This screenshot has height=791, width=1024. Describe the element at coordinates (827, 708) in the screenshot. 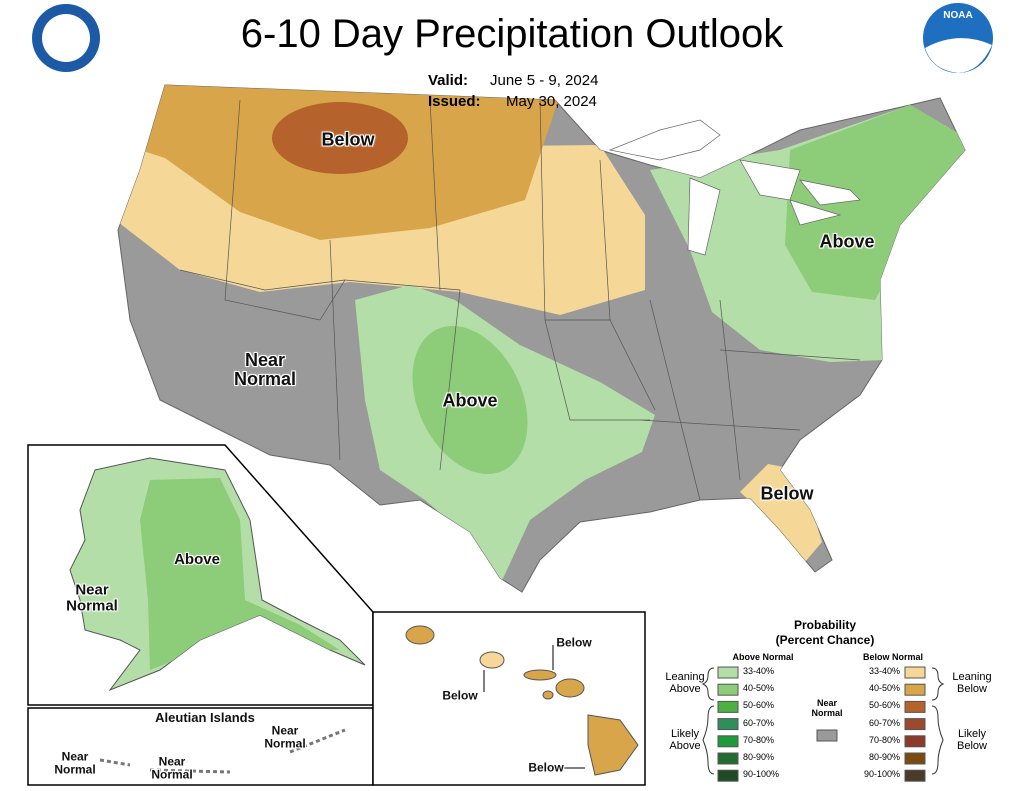

I see `legend-near-normal: Near Normal` at that location.